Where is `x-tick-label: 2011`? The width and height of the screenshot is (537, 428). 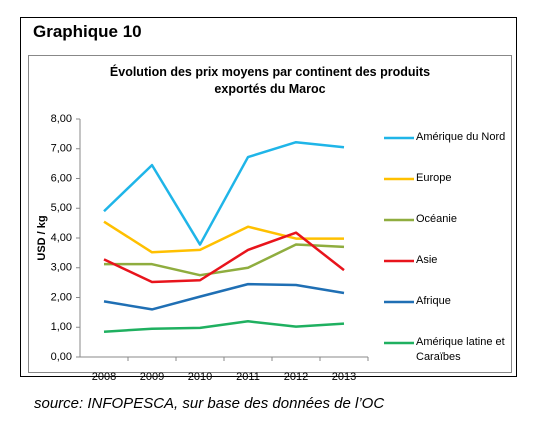
x-tick-label: 2011 is located at coordinates (248, 377).